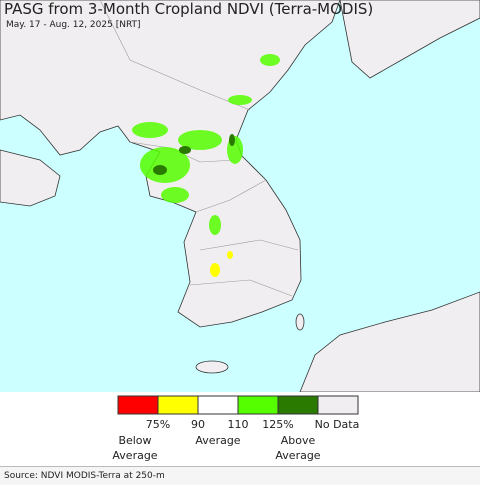 The width and height of the screenshot is (480, 485). Describe the element at coordinates (135, 448) in the screenshot. I see `legend-caption: Below Average` at that location.